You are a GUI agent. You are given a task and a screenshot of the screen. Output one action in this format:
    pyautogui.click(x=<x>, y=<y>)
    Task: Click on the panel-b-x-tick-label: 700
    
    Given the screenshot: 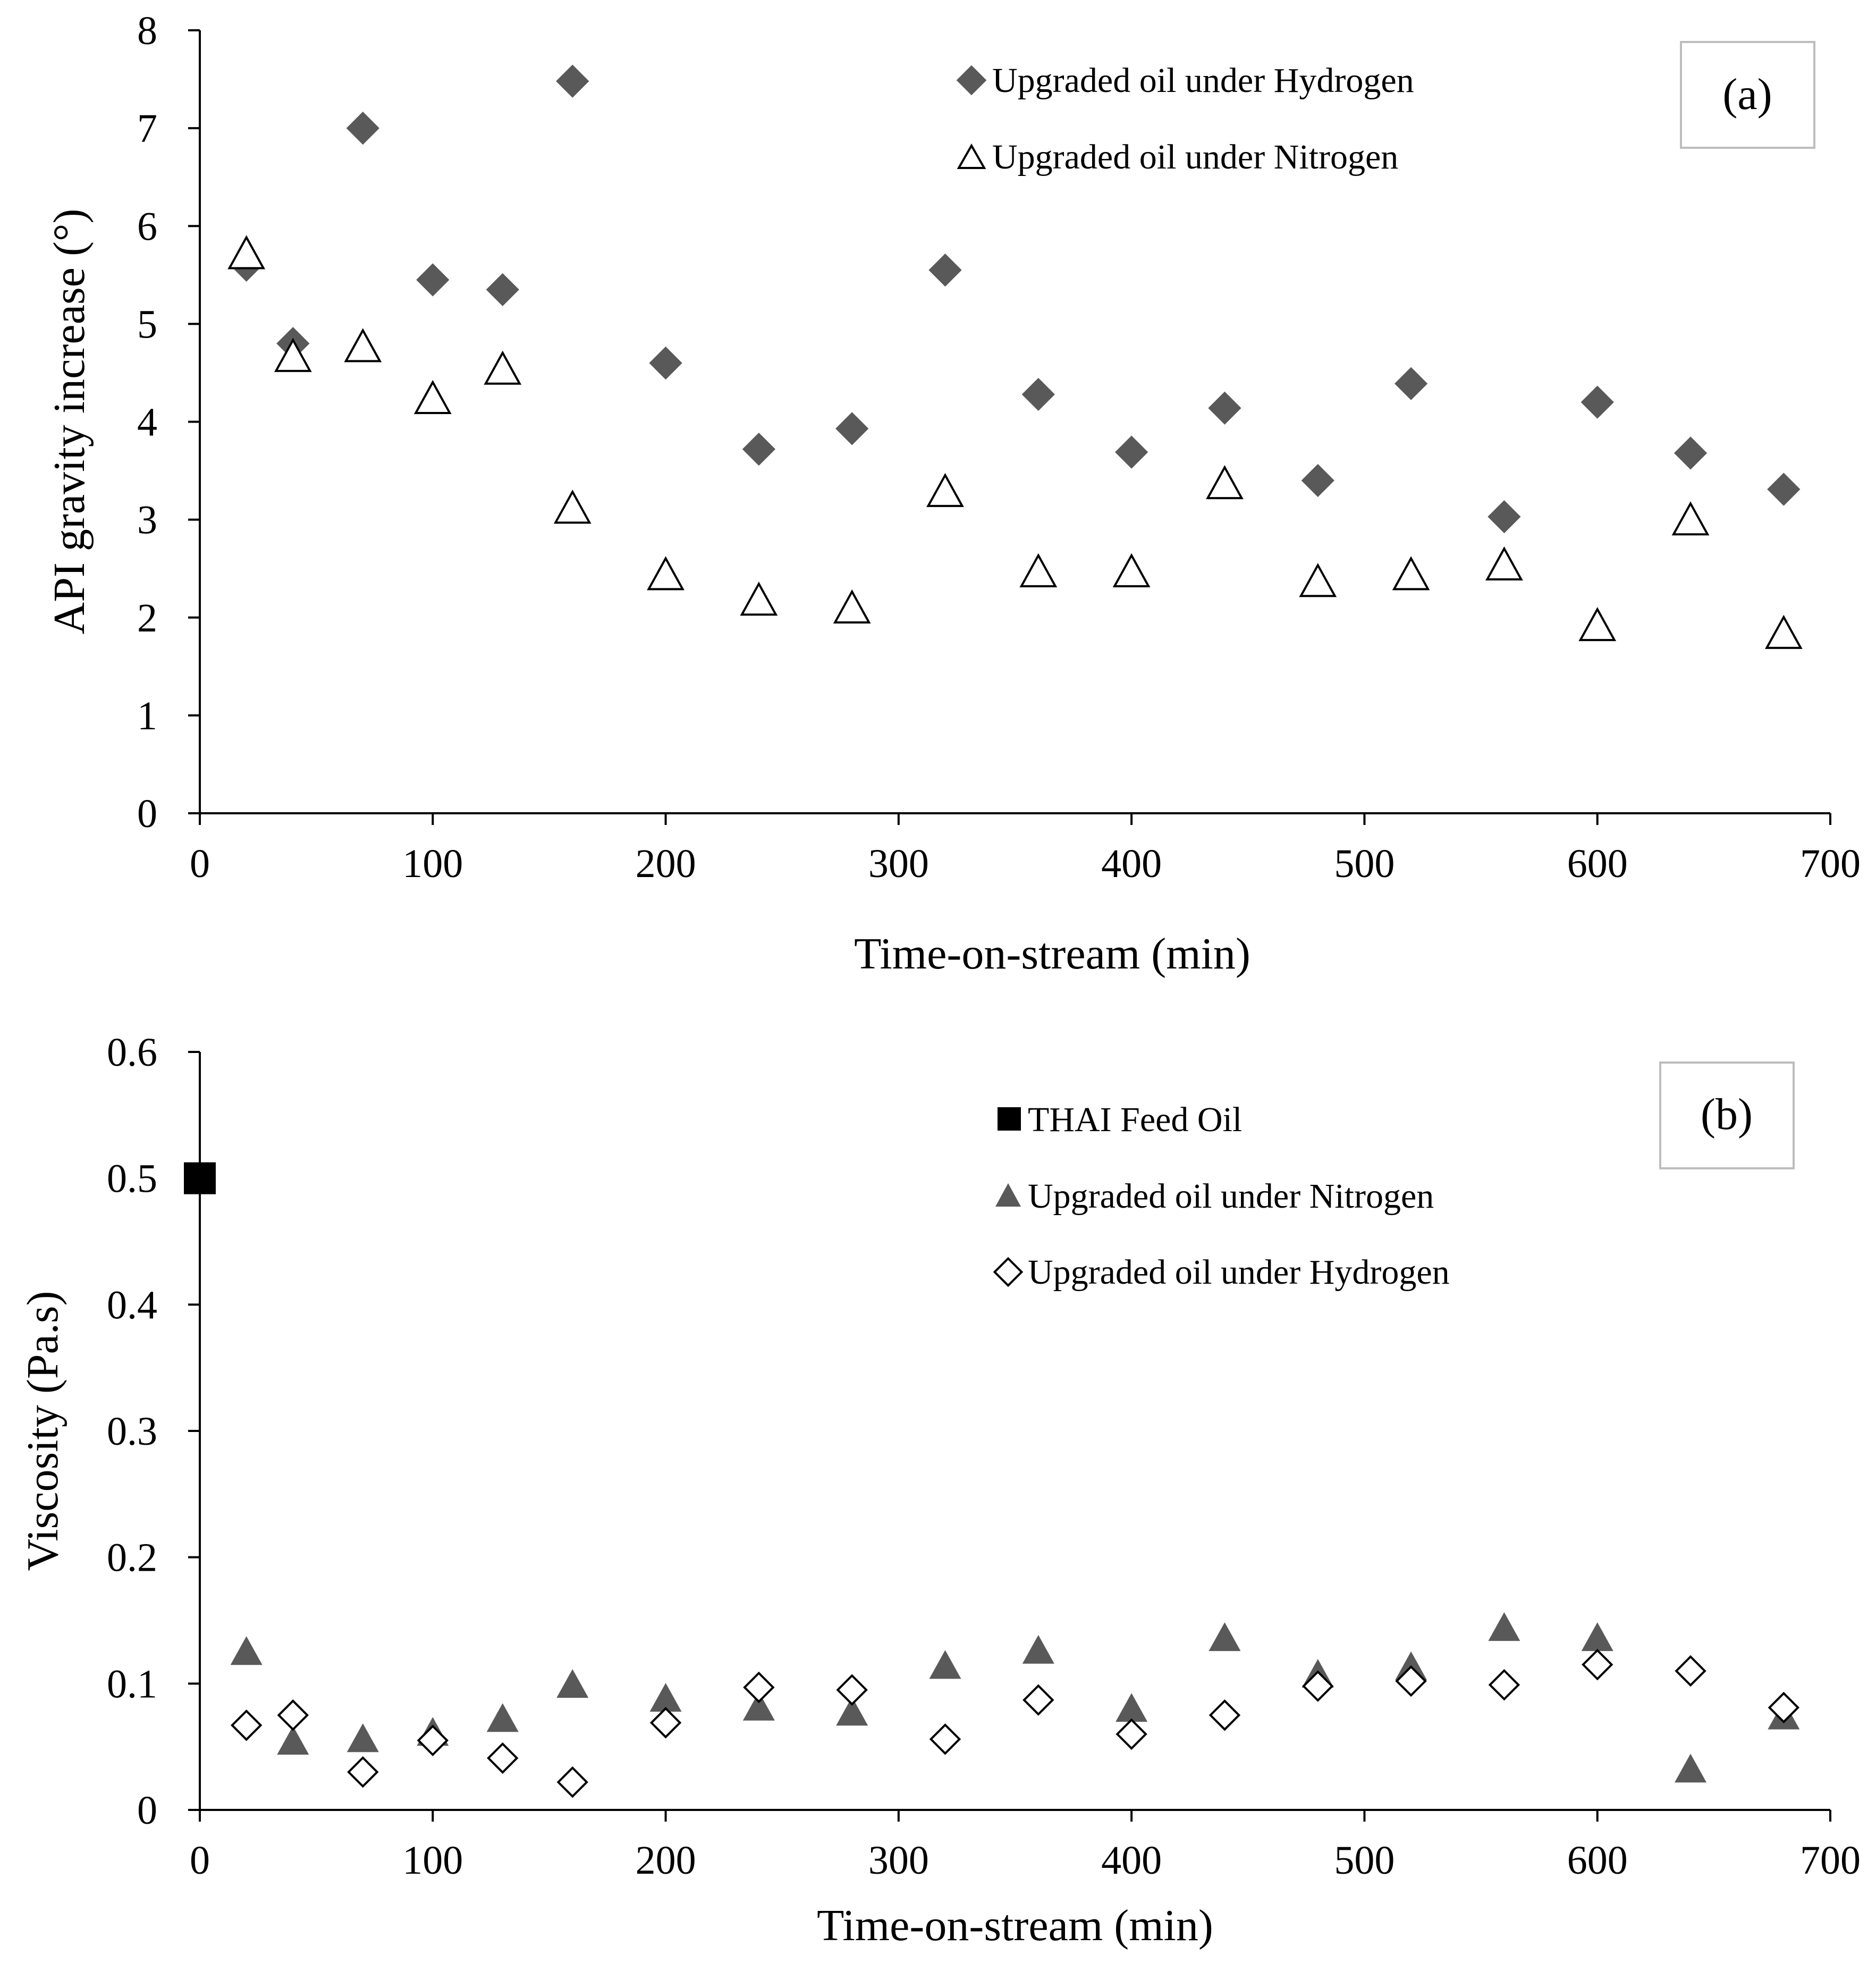 What is the action you would take?
    pyautogui.click(x=1830, y=1860)
    